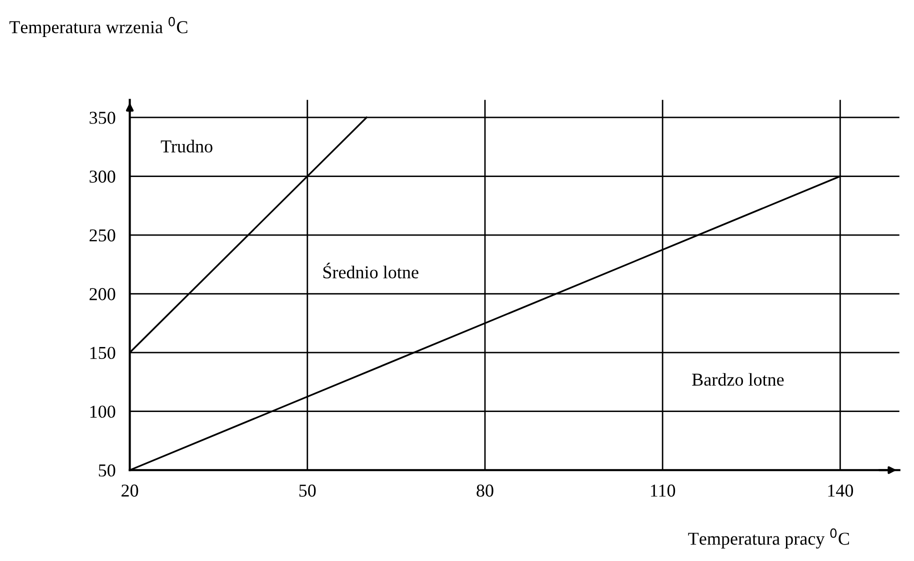 The height and width of the screenshot is (561, 914). I want to click on annotation: Średnio lotne, so click(370, 270).